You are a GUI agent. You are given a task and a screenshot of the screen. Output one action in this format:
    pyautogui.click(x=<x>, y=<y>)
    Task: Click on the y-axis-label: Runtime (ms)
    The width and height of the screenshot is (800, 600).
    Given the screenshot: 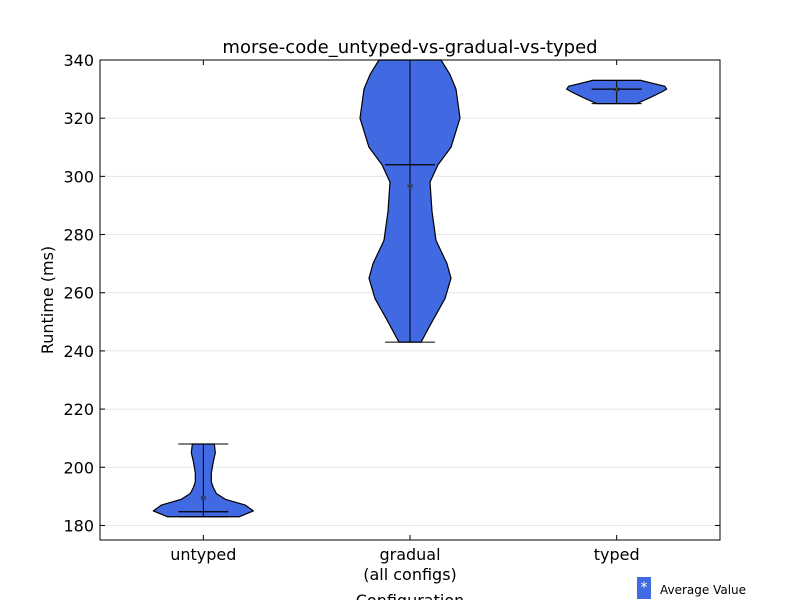 What is the action you would take?
    pyautogui.click(x=47, y=300)
    